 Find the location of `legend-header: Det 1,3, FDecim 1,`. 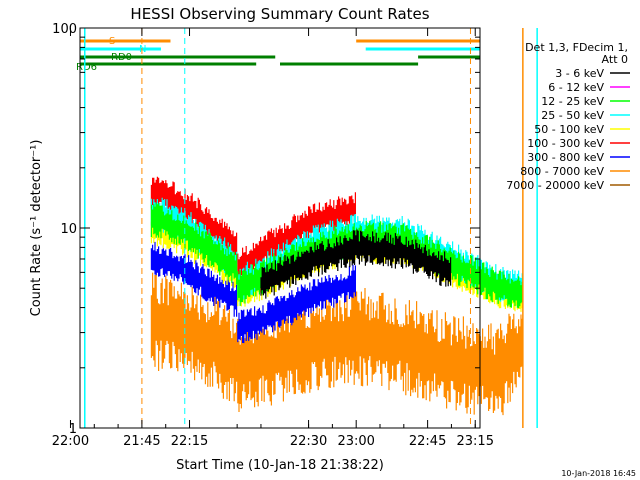

legend-header: Det 1,3, FDecim 1, is located at coordinates (576, 47).